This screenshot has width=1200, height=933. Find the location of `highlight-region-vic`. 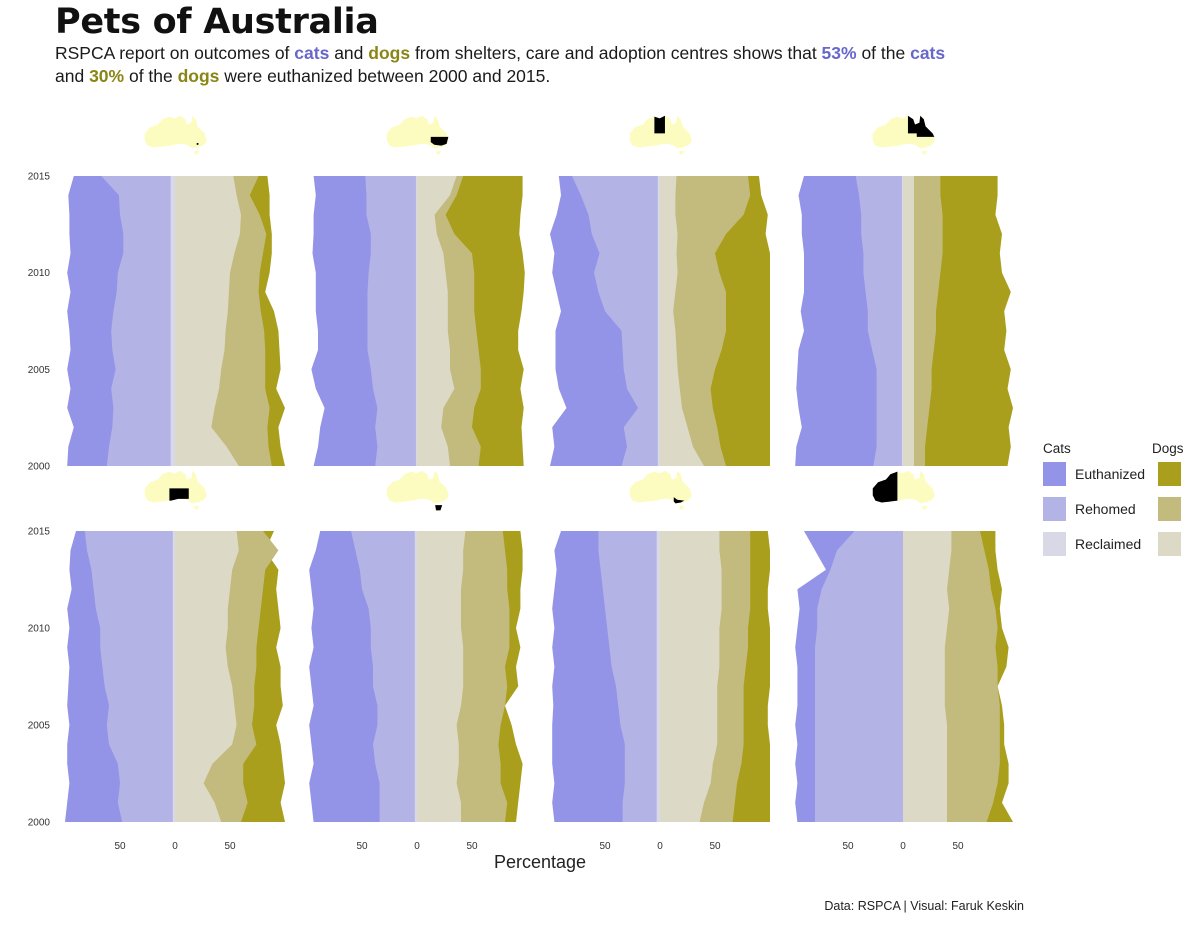

highlight-region-vic is located at coordinates (679, 500).